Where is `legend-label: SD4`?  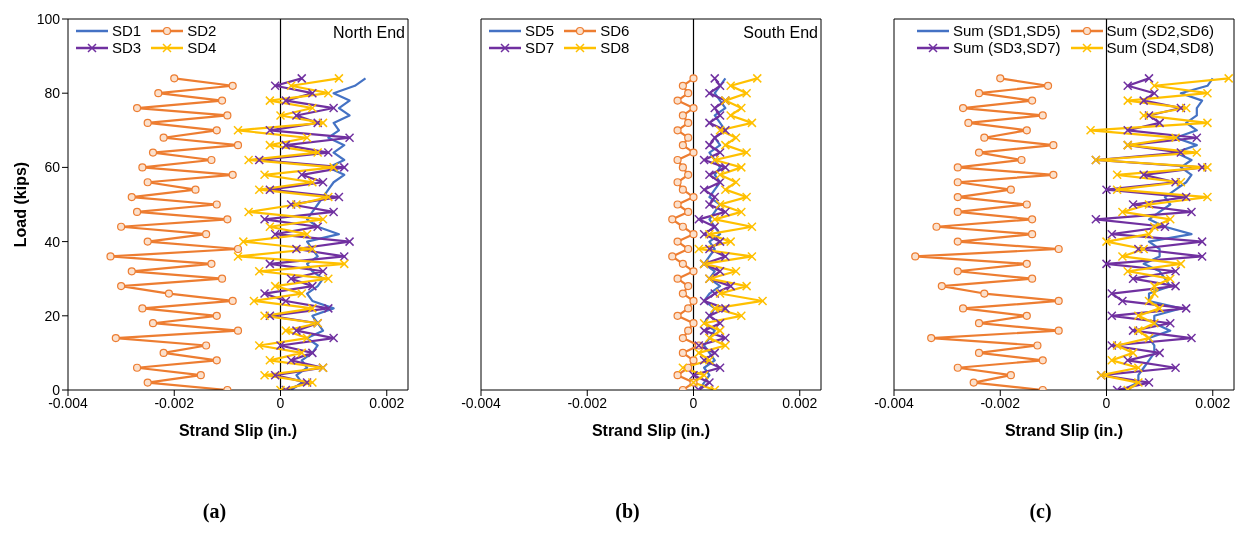 legend-label: SD4 is located at coordinates (202, 47).